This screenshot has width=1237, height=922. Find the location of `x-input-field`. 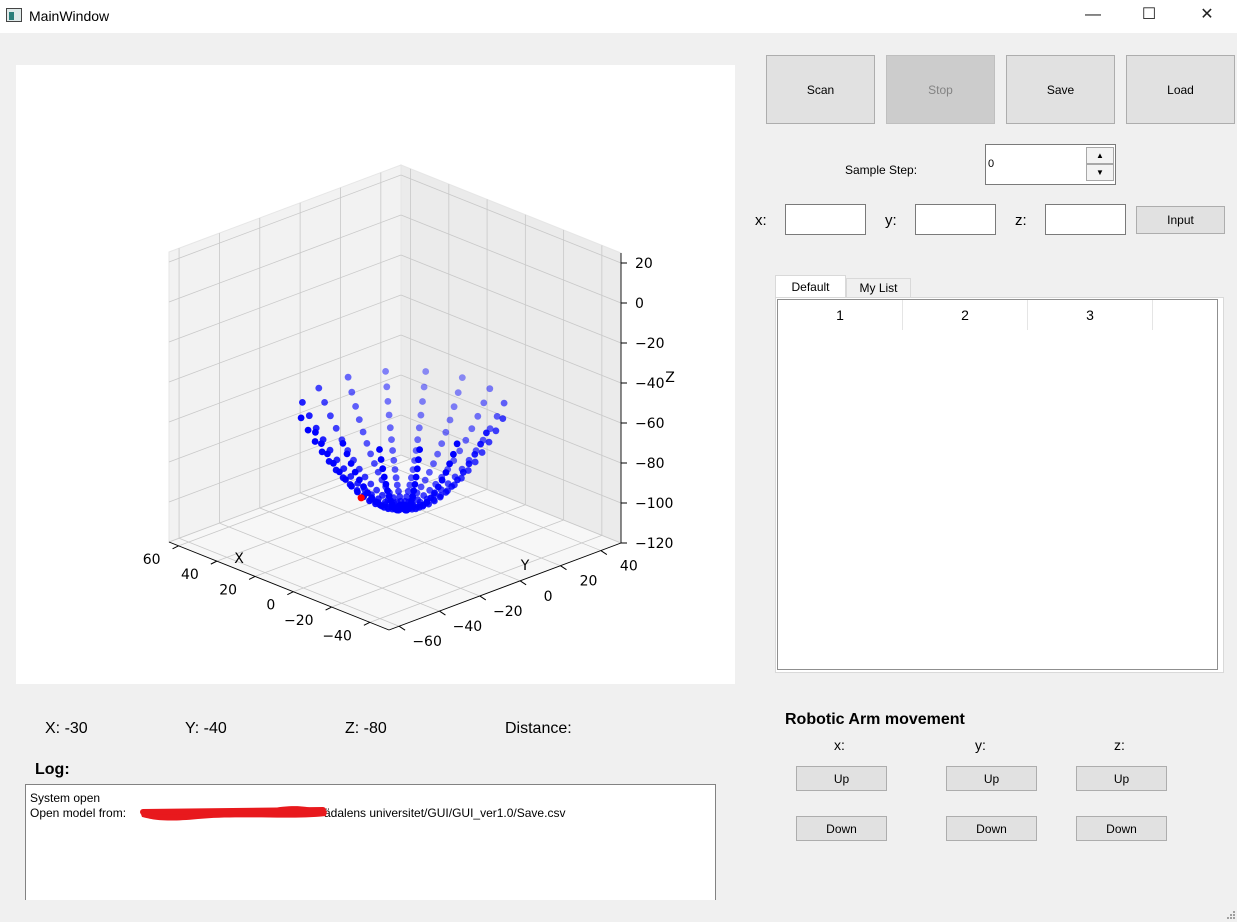

x-input-field is located at coordinates (825, 219).